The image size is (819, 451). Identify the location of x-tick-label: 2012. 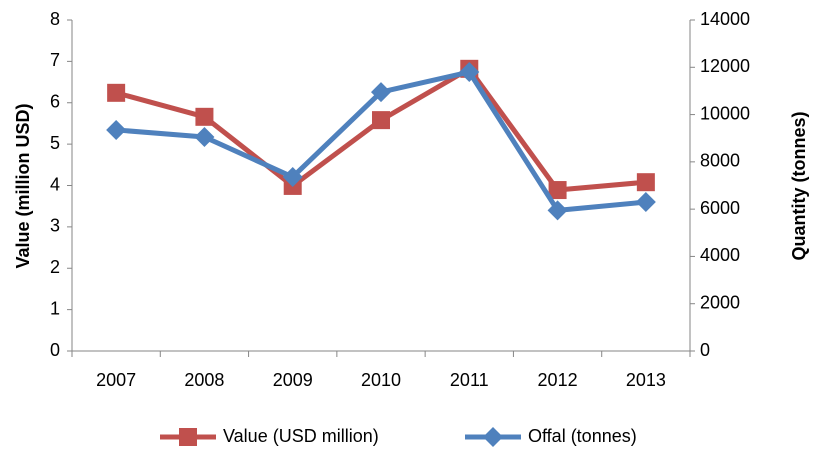
(558, 380).